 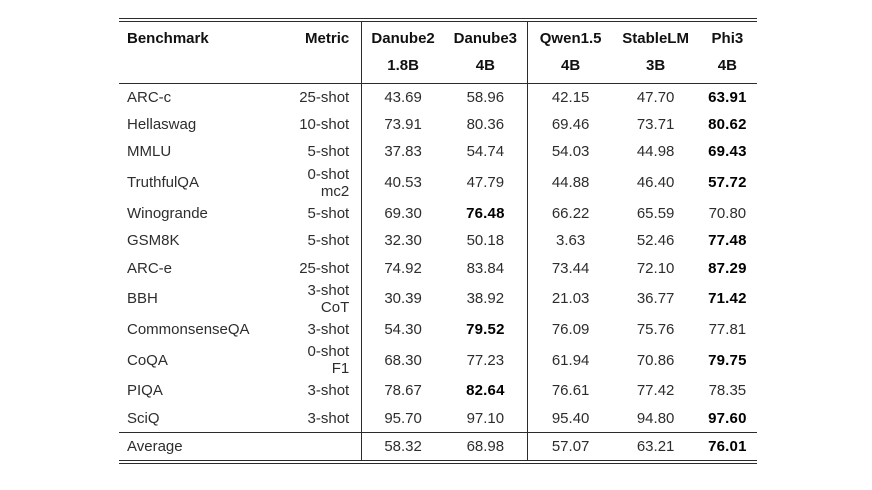 What do you see at coordinates (167, 213) in the screenshot?
I see `benchmark-name: Winogrande` at bounding box center [167, 213].